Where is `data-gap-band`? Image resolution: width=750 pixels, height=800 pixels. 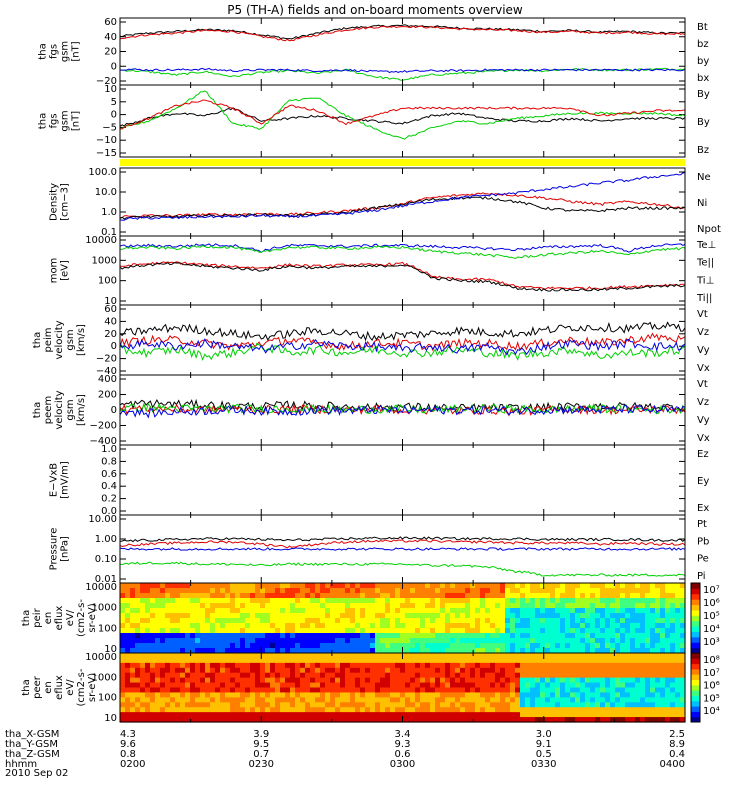
data-gap-band is located at coordinates (402, 162).